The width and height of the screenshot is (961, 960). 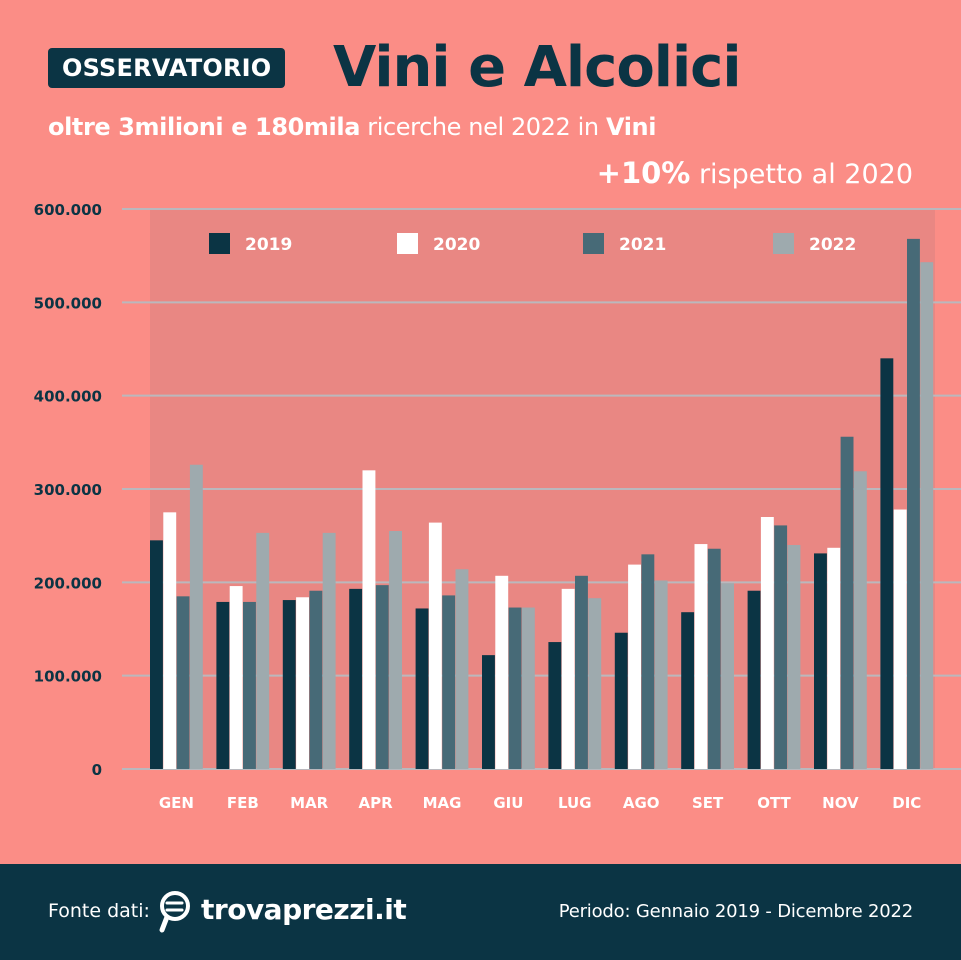 What do you see at coordinates (442, 803) in the screenshot?
I see `x-tick-label: MAG` at bounding box center [442, 803].